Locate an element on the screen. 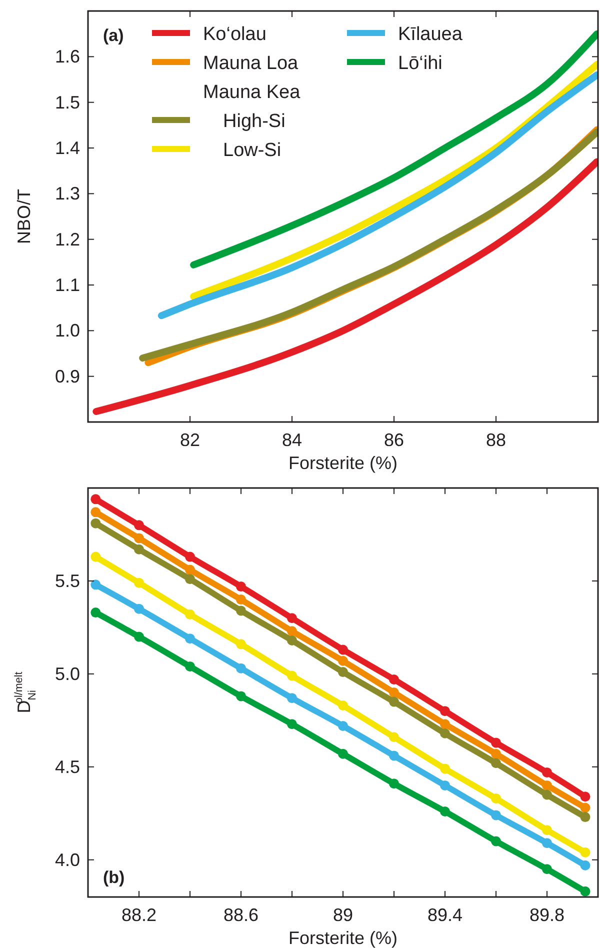  x-tick-label: 86 is located at coordinates (394, 440).